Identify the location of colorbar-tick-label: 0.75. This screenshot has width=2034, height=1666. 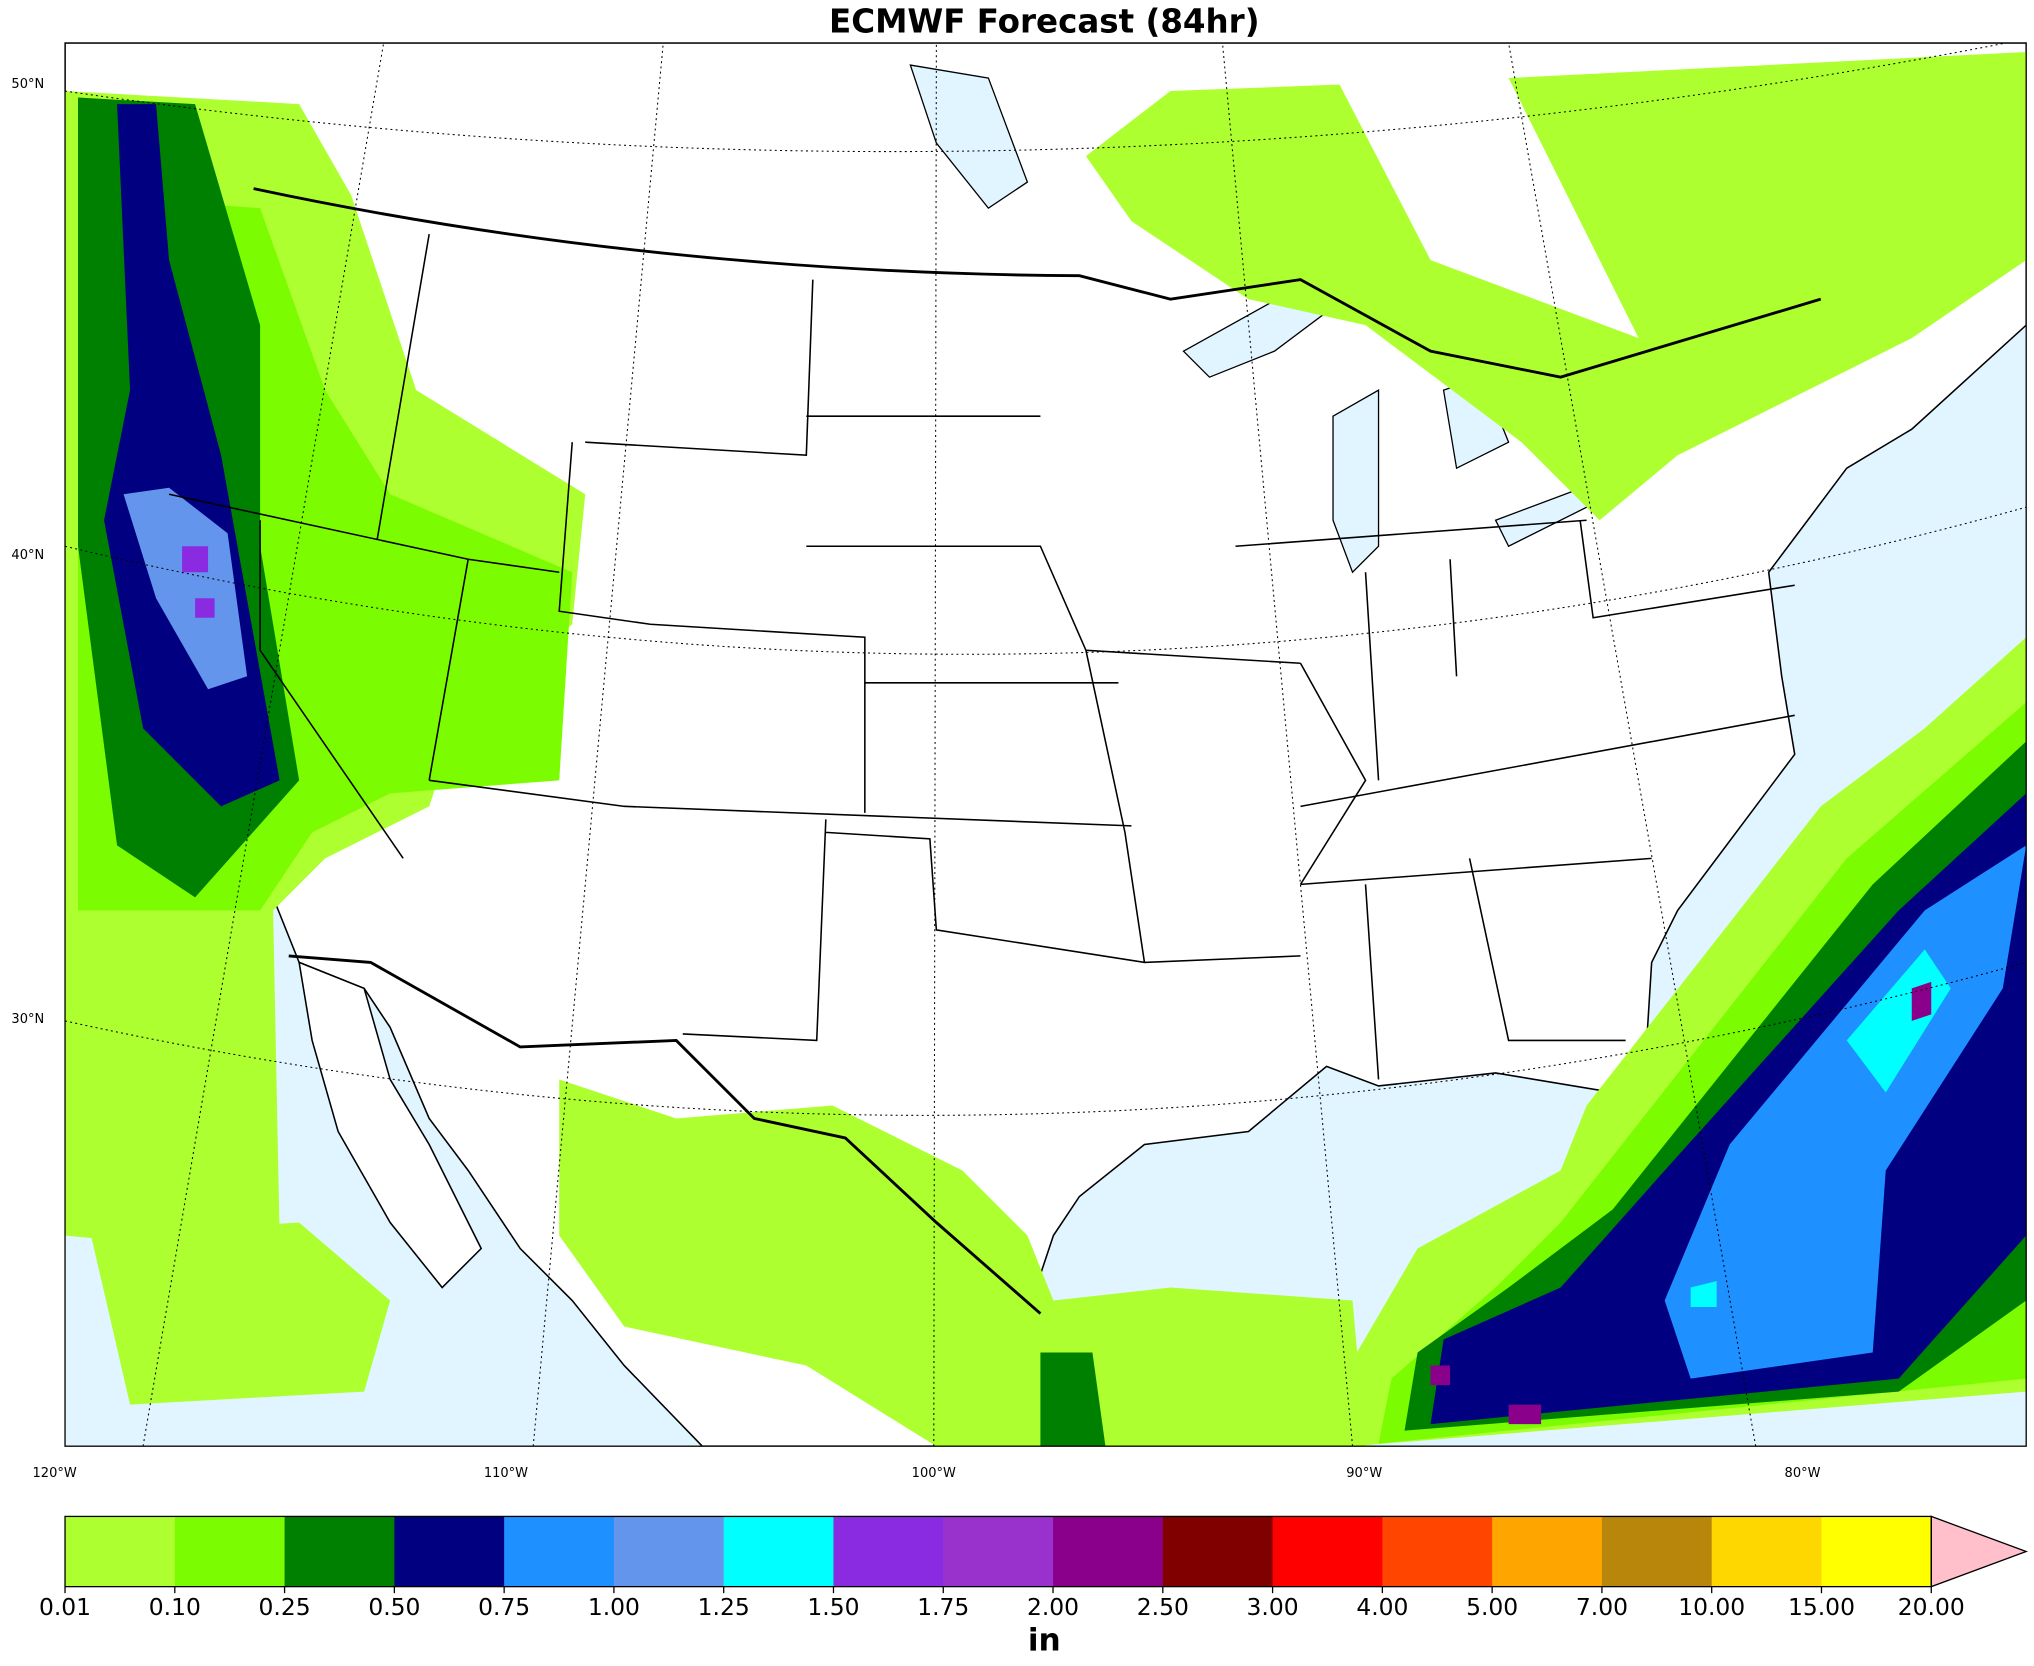
(504, 1607).